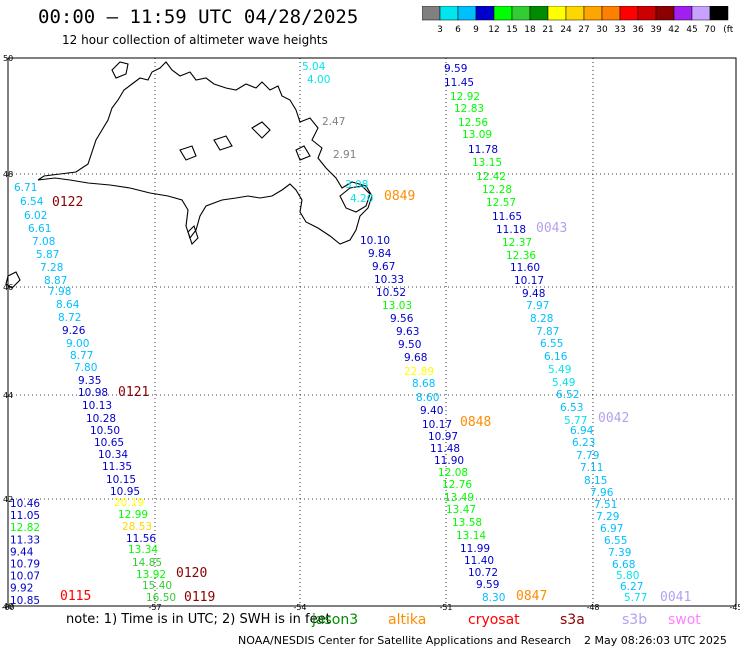 The width and height of the screenshot is (740, 650). What do you see at coordinates (525, 268) in the screenshot?
I see `wave-height-value: 11.60` at bounding box center [525, 268].